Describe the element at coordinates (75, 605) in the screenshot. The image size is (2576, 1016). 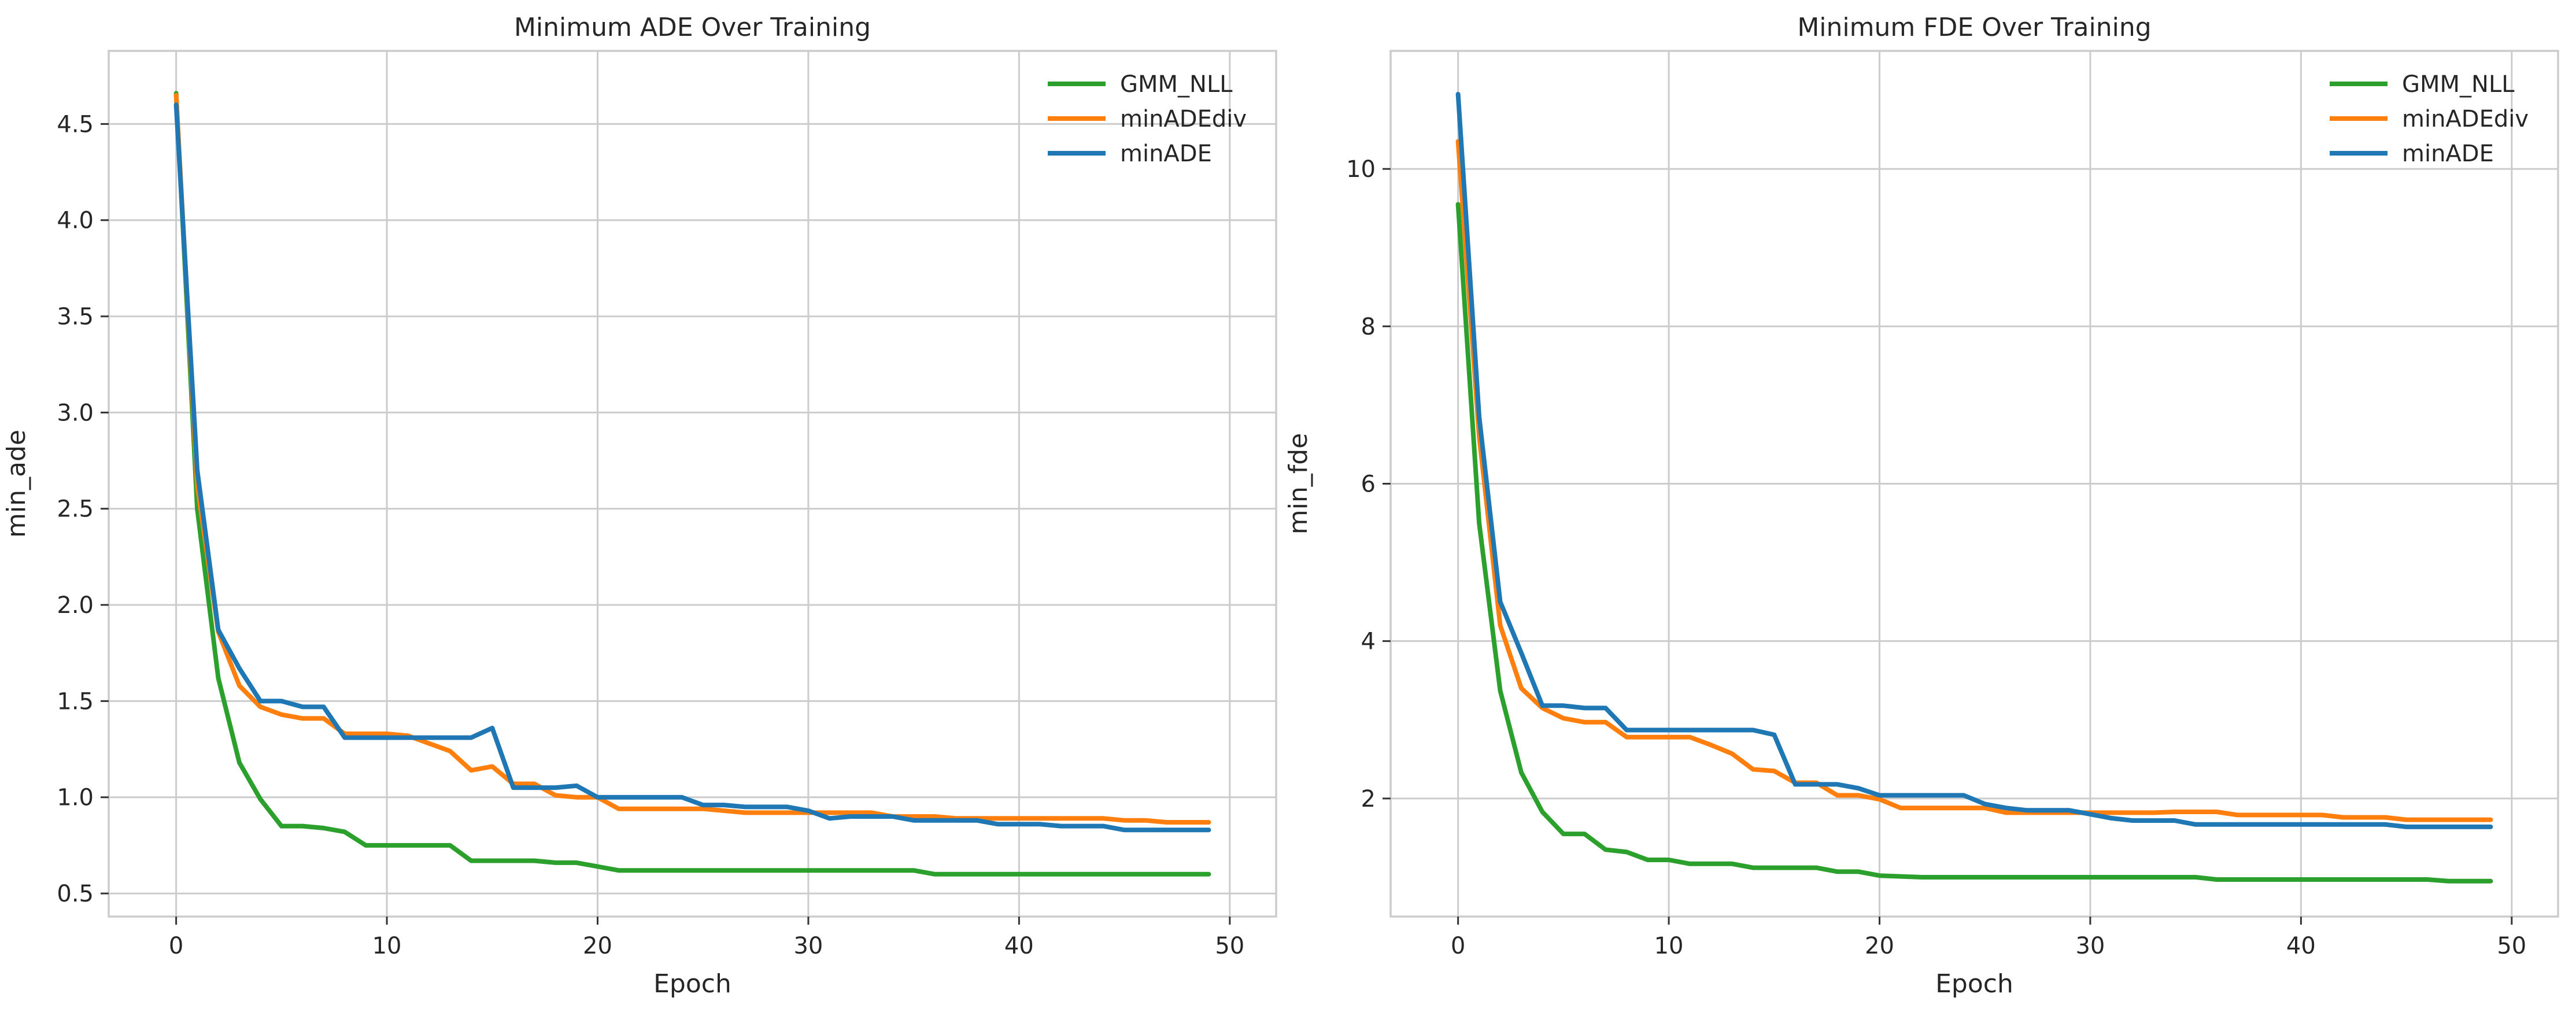
I see `y-tick-label: 2.0` at that location.